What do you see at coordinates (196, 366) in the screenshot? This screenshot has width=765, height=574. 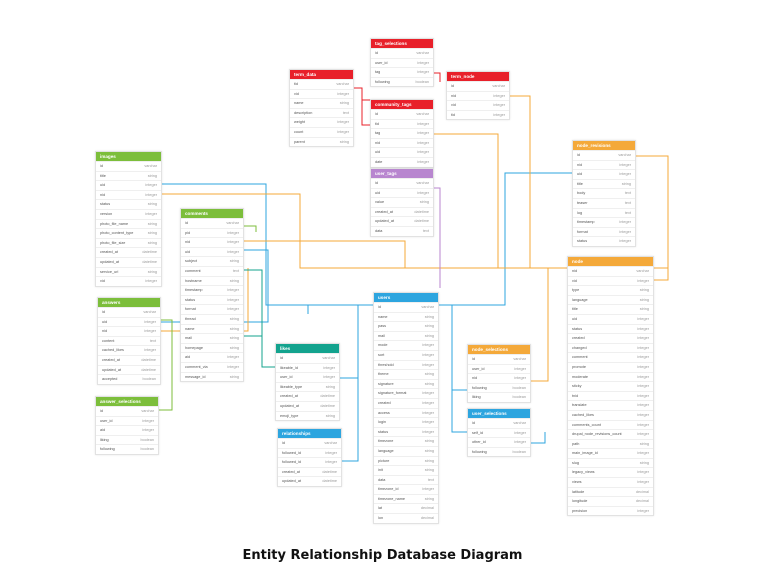 I see `field-name: comment_via` at bounding box center [196, 366].